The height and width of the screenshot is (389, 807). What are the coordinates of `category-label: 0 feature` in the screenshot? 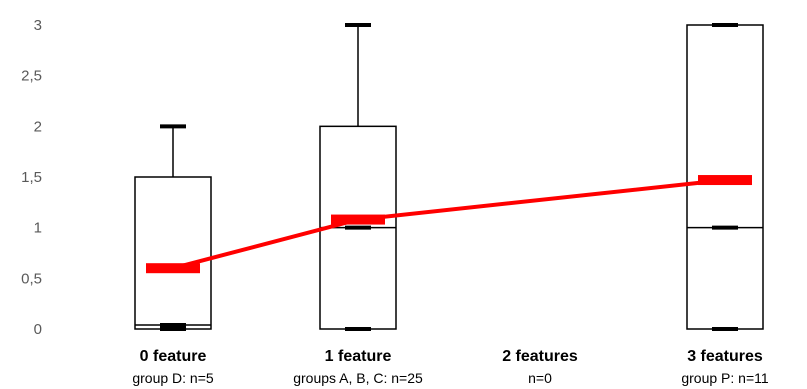 It's located at (173, 356).